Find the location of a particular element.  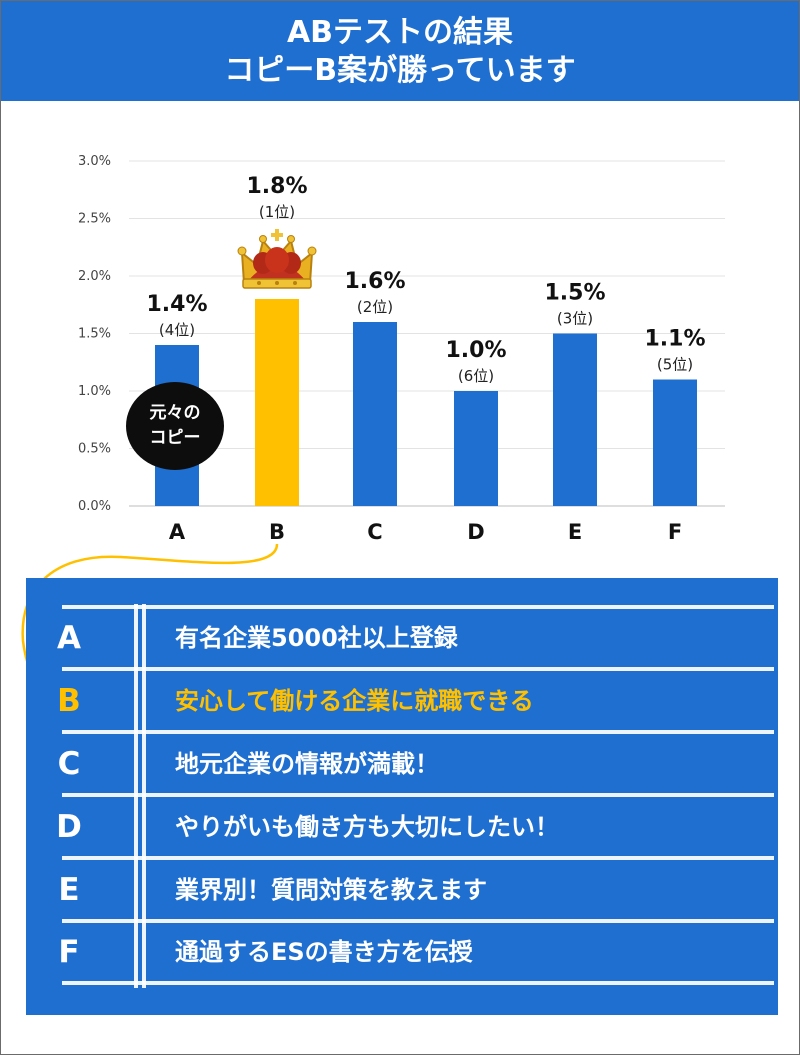

y-tick-label: 0.0% is located at coordinates (94, 506).